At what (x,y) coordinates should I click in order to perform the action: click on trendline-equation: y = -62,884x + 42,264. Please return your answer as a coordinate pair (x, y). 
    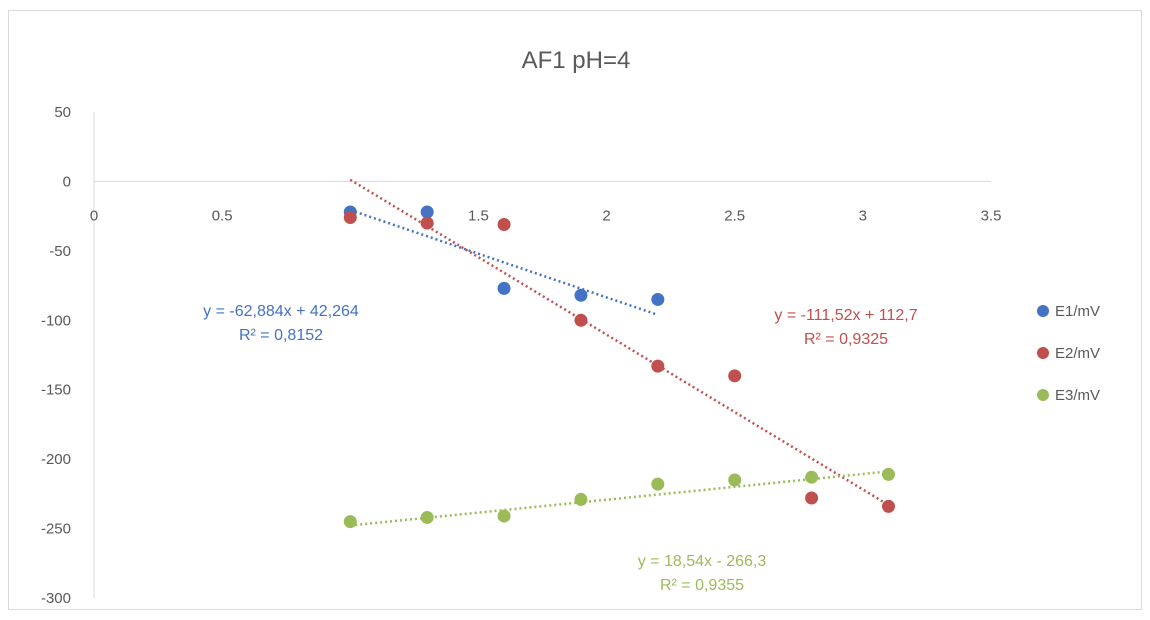
    Looking at the image, I should click on (281, 311).